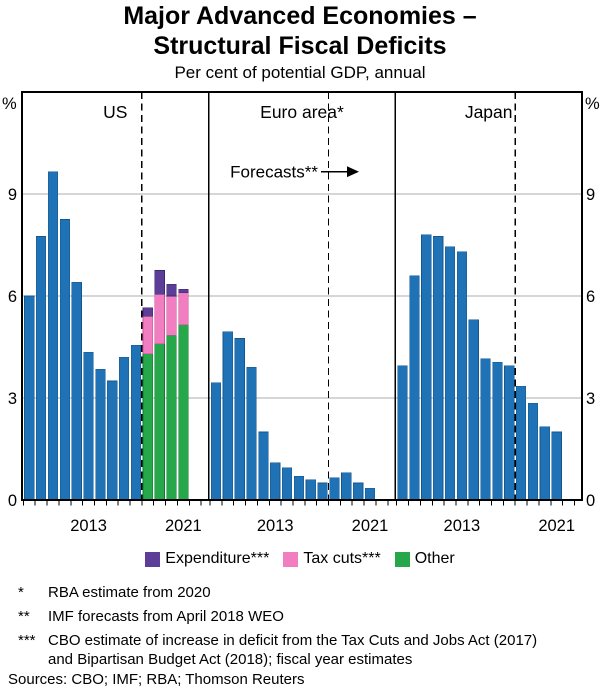 This screenshot has width=600, height=692. Describe the element at coordinates (251, 434) in the screenshot. I see `bar-euroarea-2011-deficit` at that location.